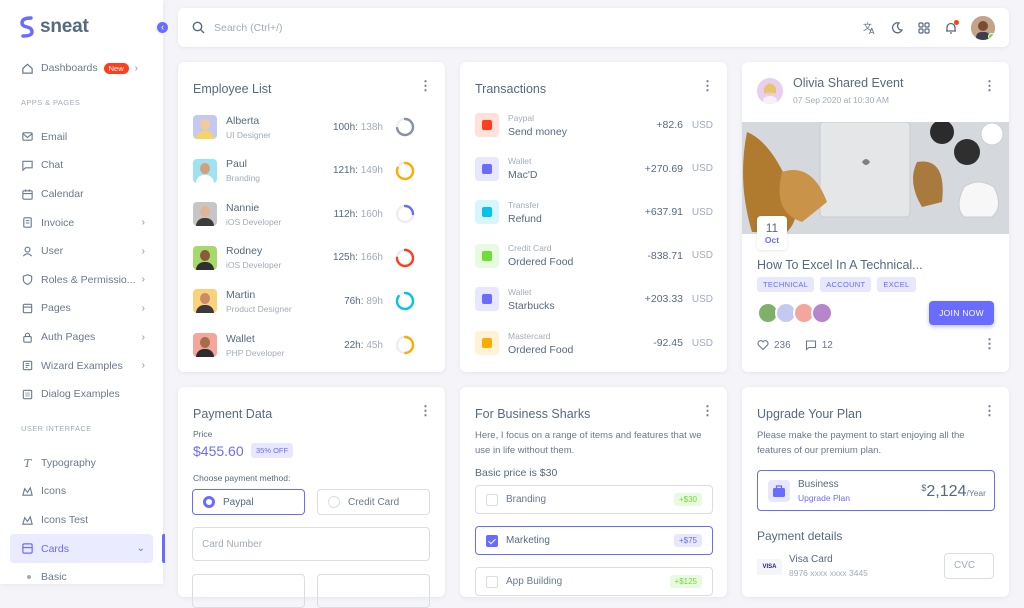  I want to click on credit-card-radio: Credit Card, so click(373, 502).